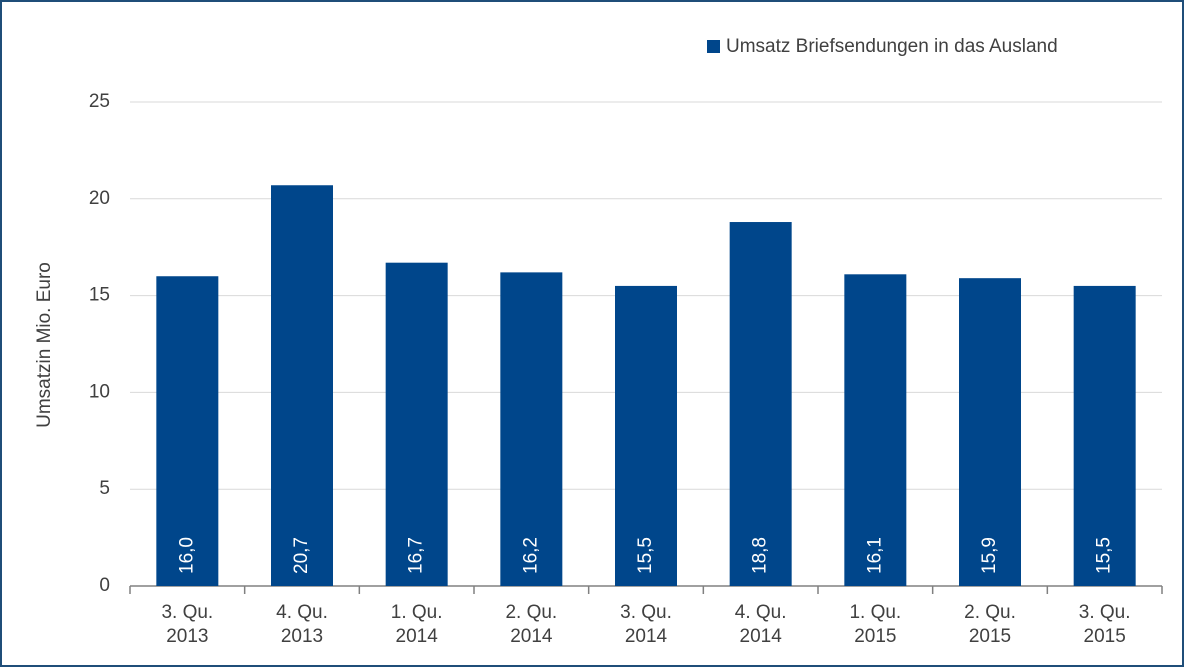 The height and width of the screenshot is (672, 1184). Describe the element at coordinates (416, 555) in the screenshot. I see `data-label: 16,7` at that location.